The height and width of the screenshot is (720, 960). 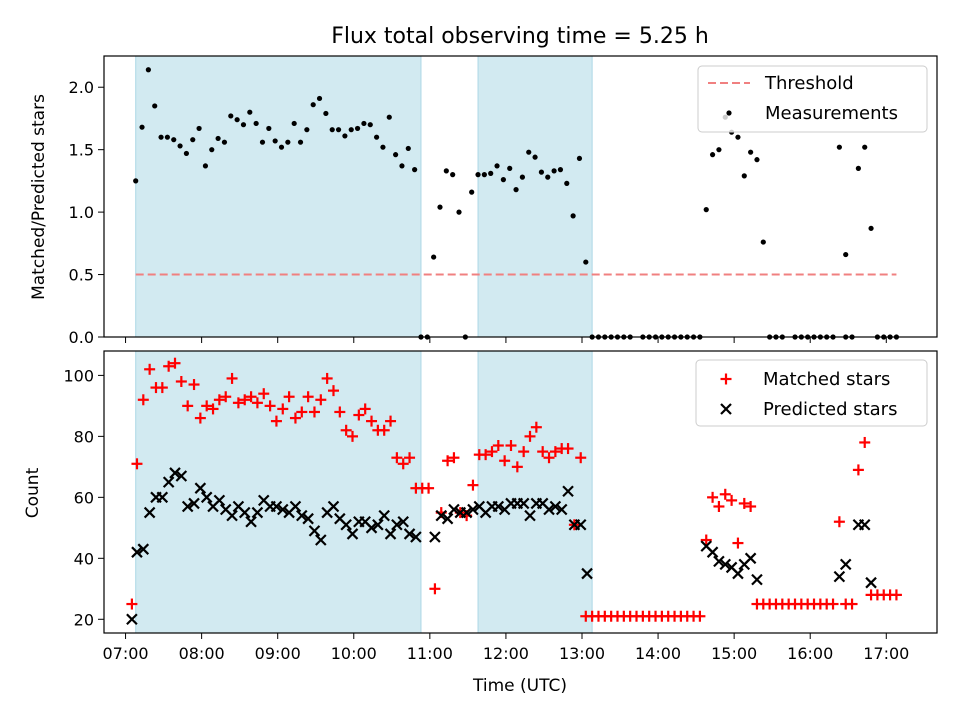 What do you see at coordinates (809, 83) in the screenshot?
I see `legend-threshold-label: Threshold` at bounding box center [809, 83].